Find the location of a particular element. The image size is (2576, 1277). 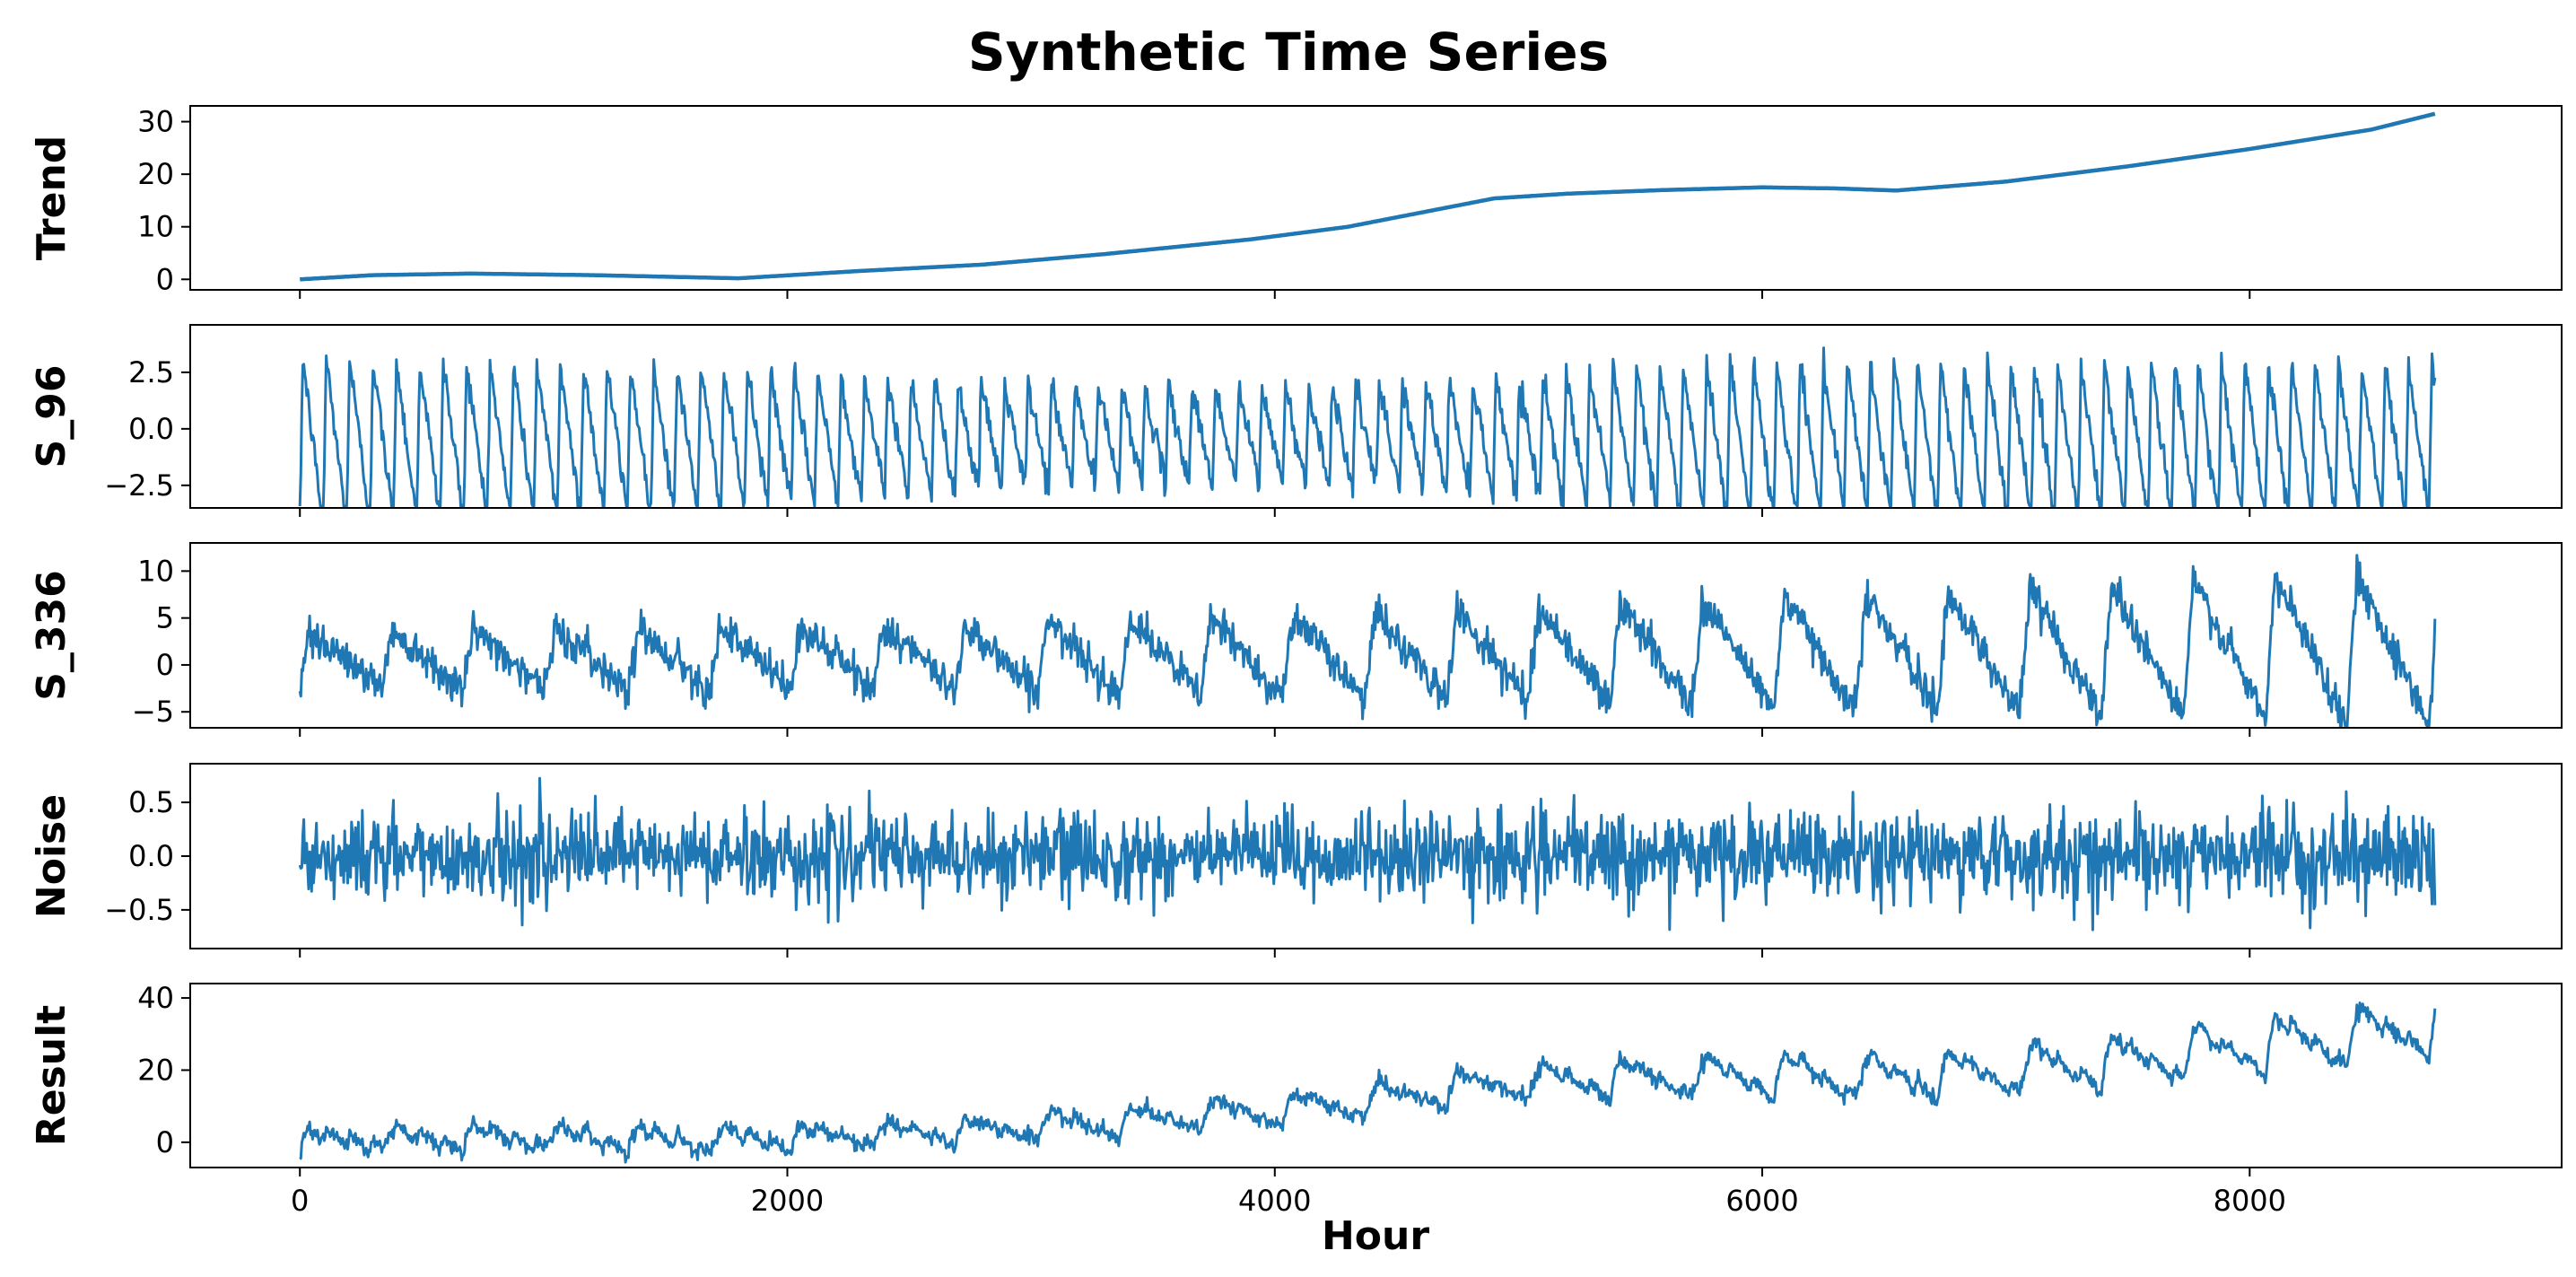

chart-title: Synthetic Time Series is located at coordinates (1289, 52).